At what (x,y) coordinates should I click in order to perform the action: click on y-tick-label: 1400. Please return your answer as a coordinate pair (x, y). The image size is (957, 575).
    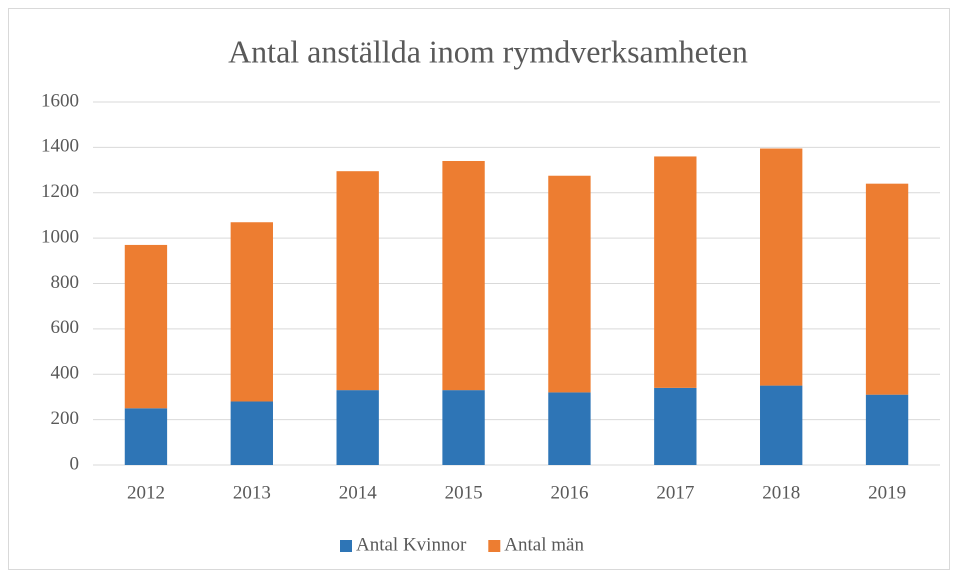
    Looking at the image, I should click on (60, 146).